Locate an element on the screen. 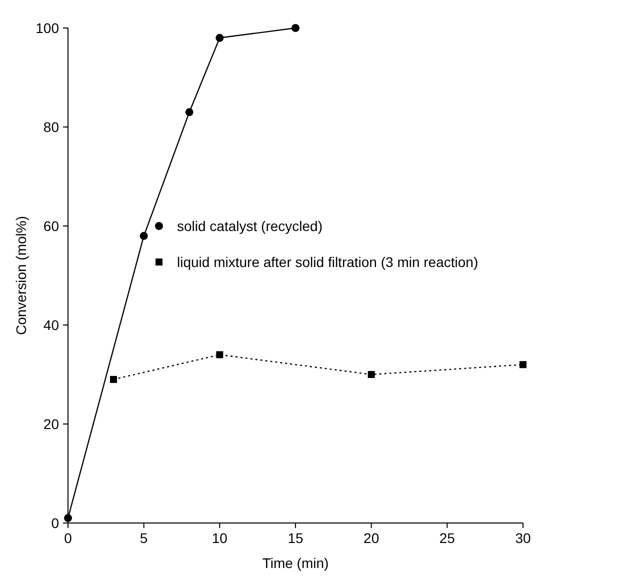 The image size is (628, 586). legend-label: liquid mixture after solid filtration (3 min reaction) is located at coordinates (327, 262).